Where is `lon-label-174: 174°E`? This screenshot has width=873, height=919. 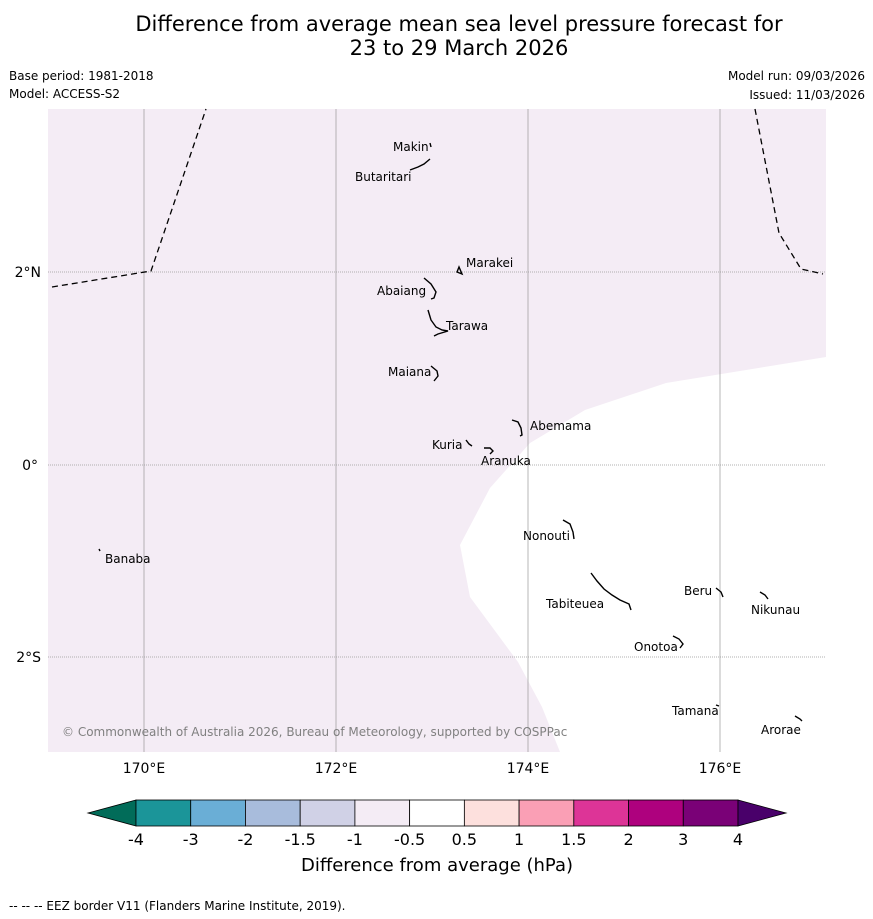 lon-label-174: 174°E is located at coordinates (528, 769).